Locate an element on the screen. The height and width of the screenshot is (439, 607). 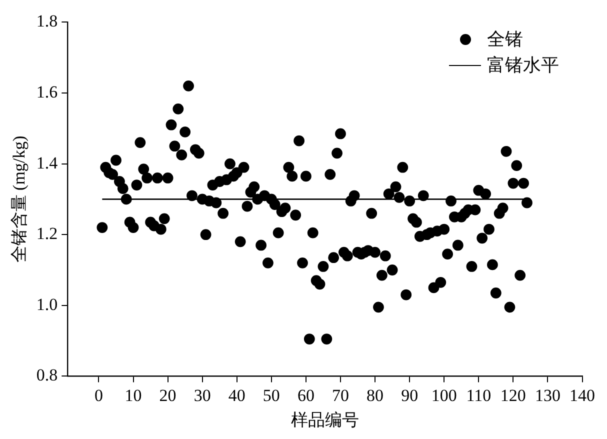
x-tick-label: 30 is located at coordinates (202, 395).